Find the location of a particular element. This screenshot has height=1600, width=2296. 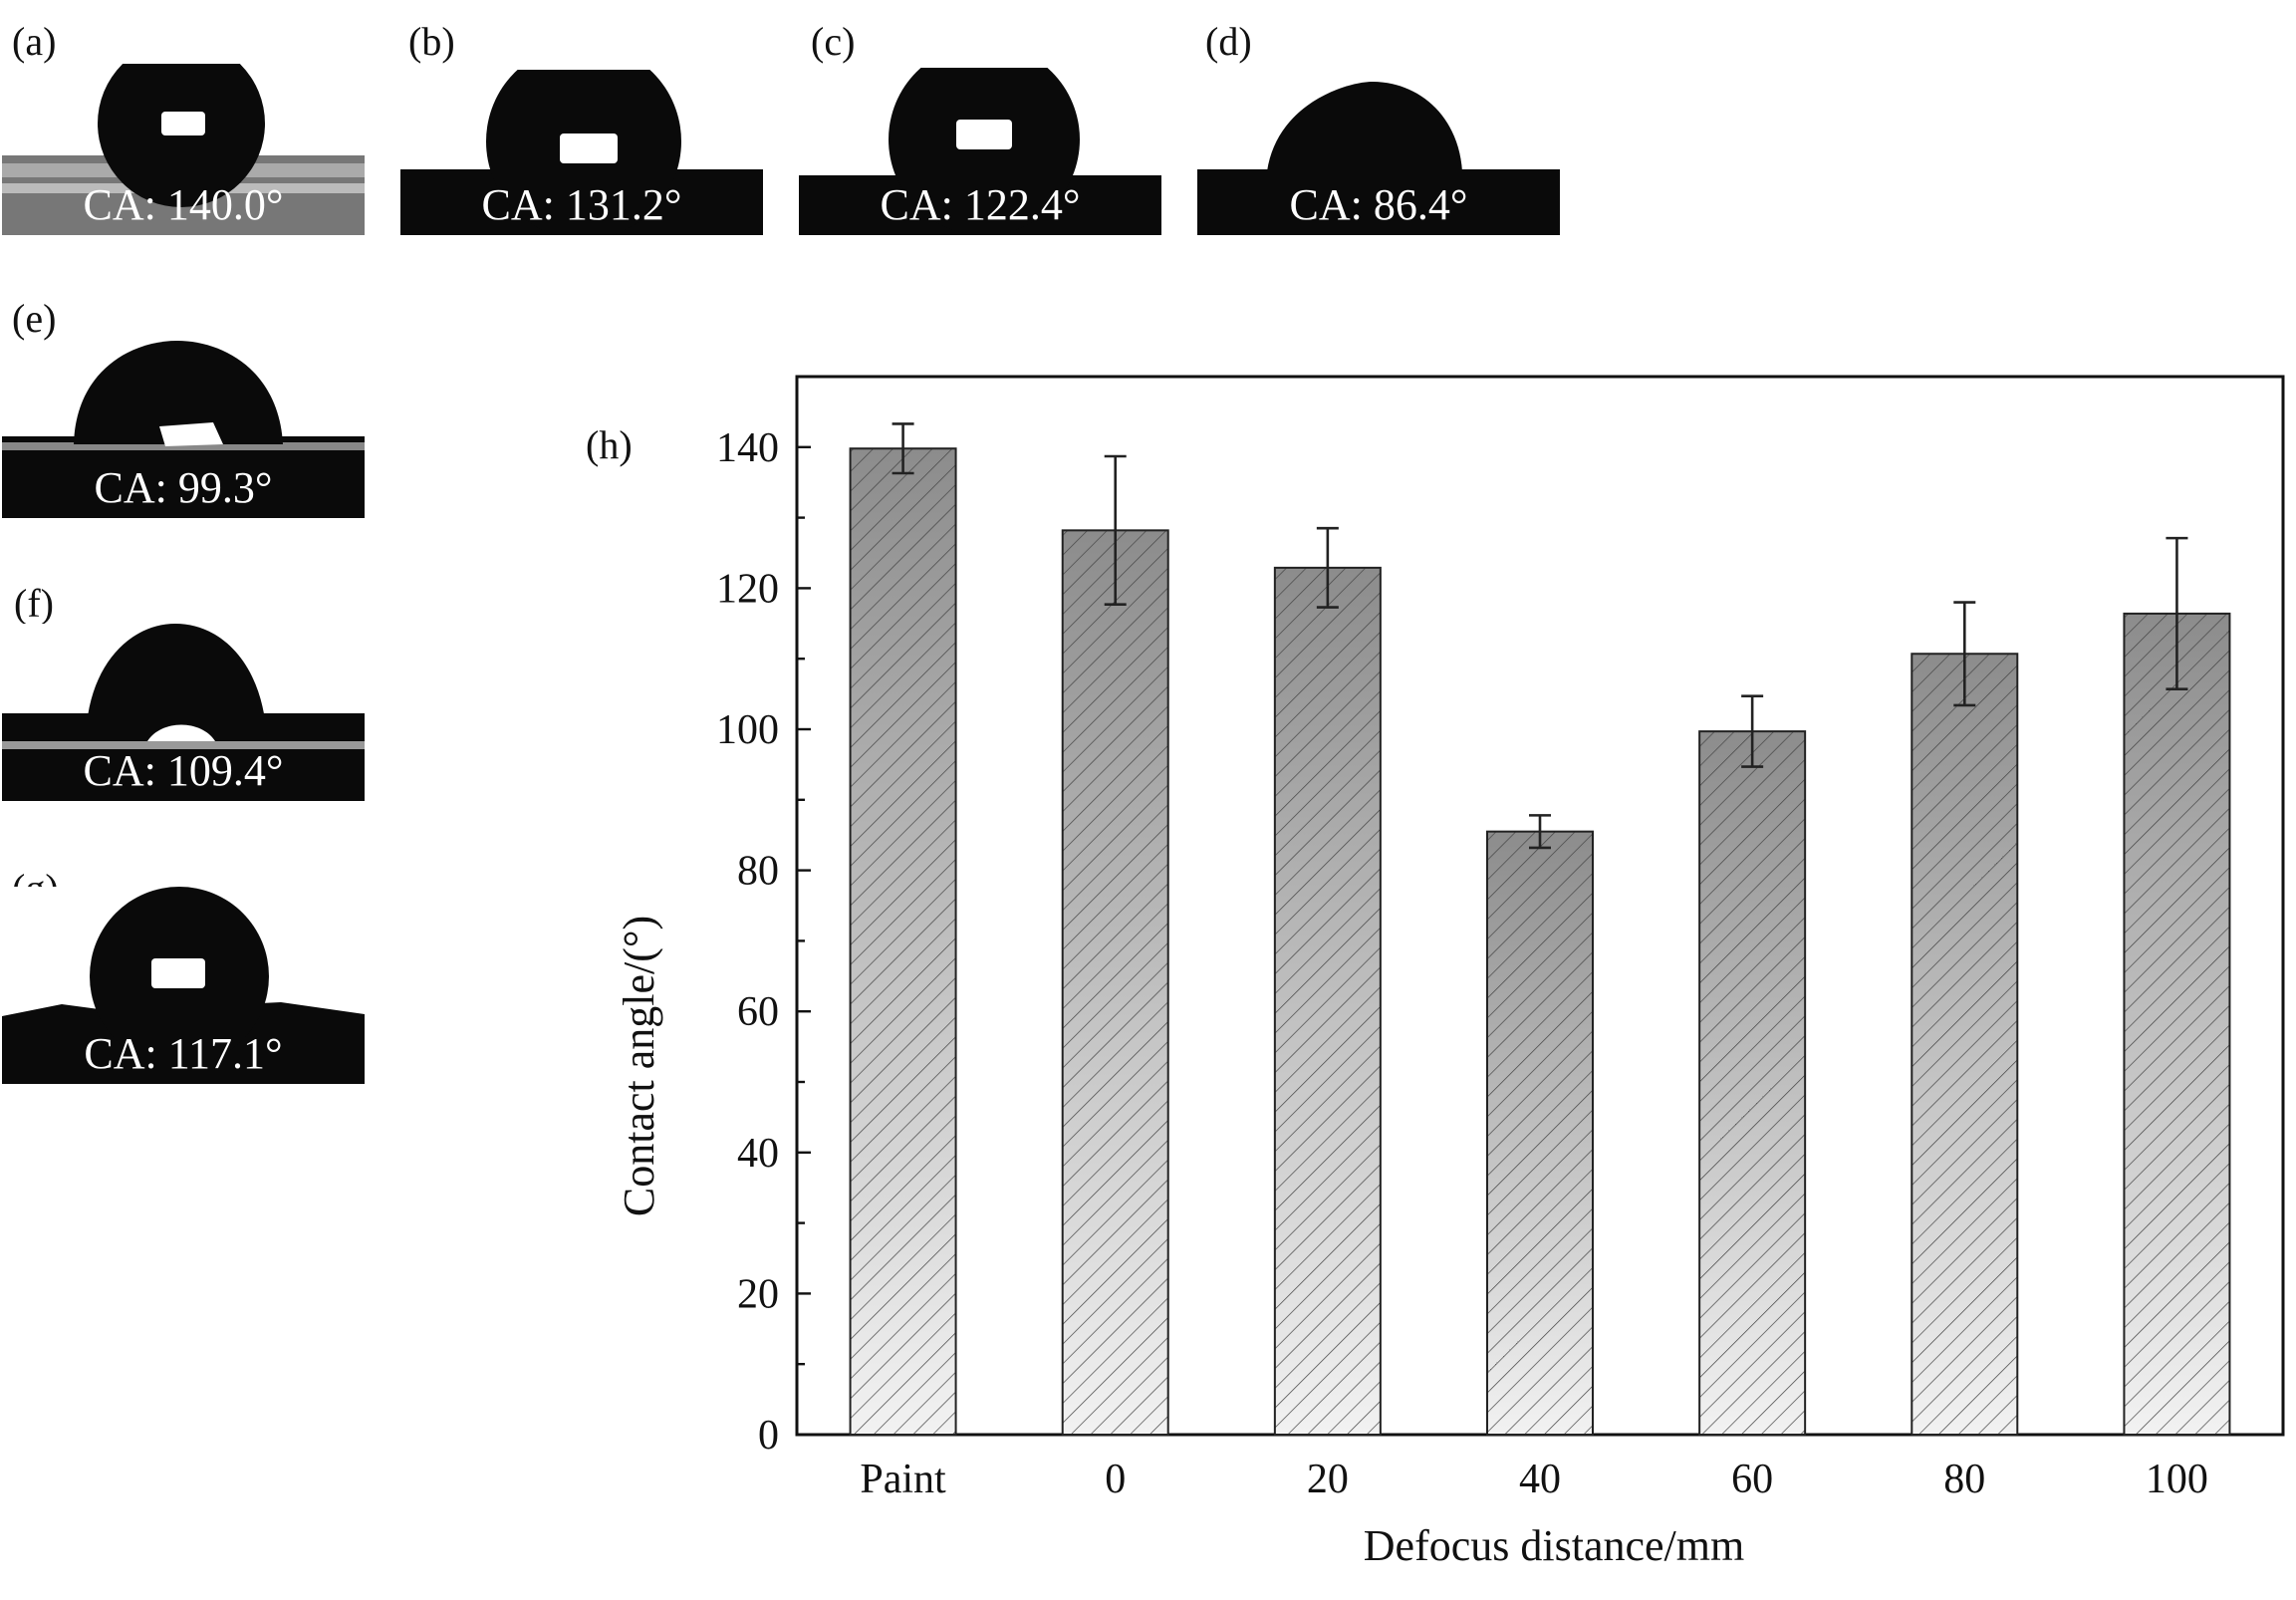

y-tick-label: 60 is located at coordinates (758, 1012).